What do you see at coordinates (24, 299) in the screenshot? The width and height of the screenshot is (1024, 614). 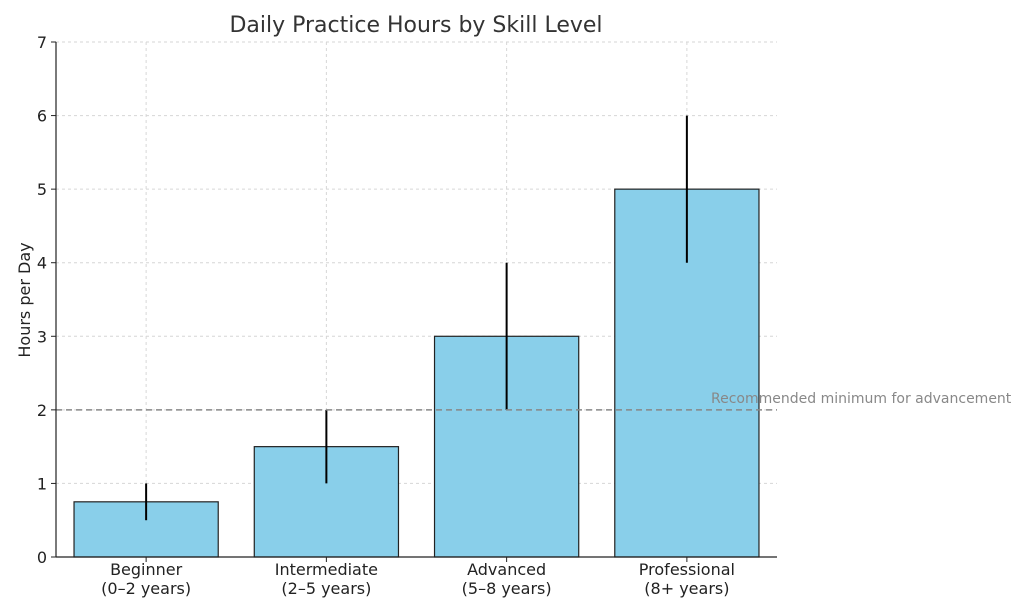 I see `y-axis-label: Hours per Day` at bounding box center [24, 299].